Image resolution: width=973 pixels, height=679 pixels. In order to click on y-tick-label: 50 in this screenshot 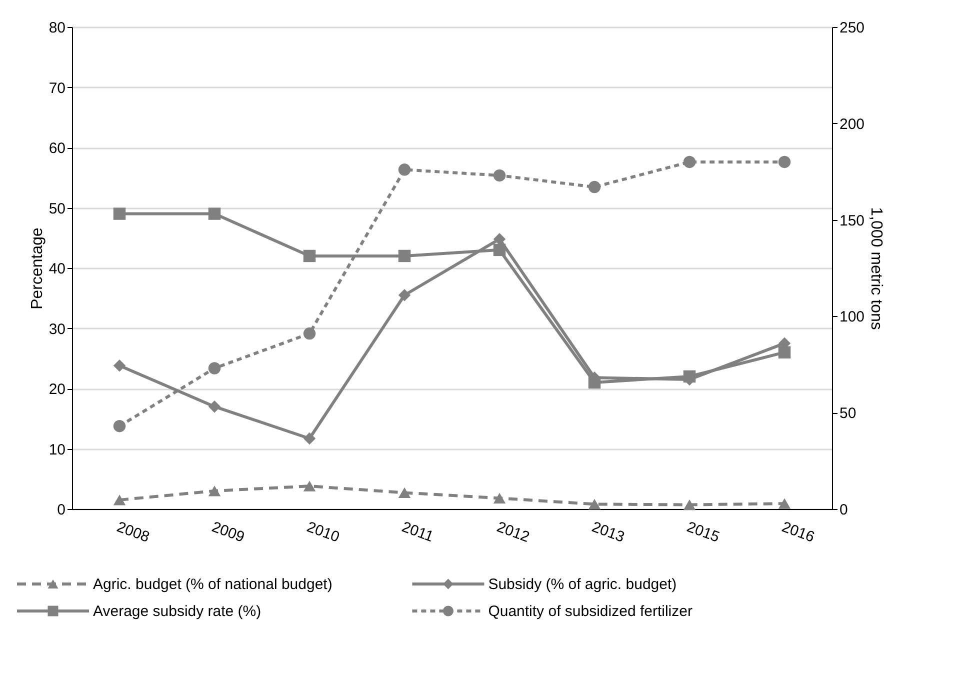, I will do `click(57, 209)`.